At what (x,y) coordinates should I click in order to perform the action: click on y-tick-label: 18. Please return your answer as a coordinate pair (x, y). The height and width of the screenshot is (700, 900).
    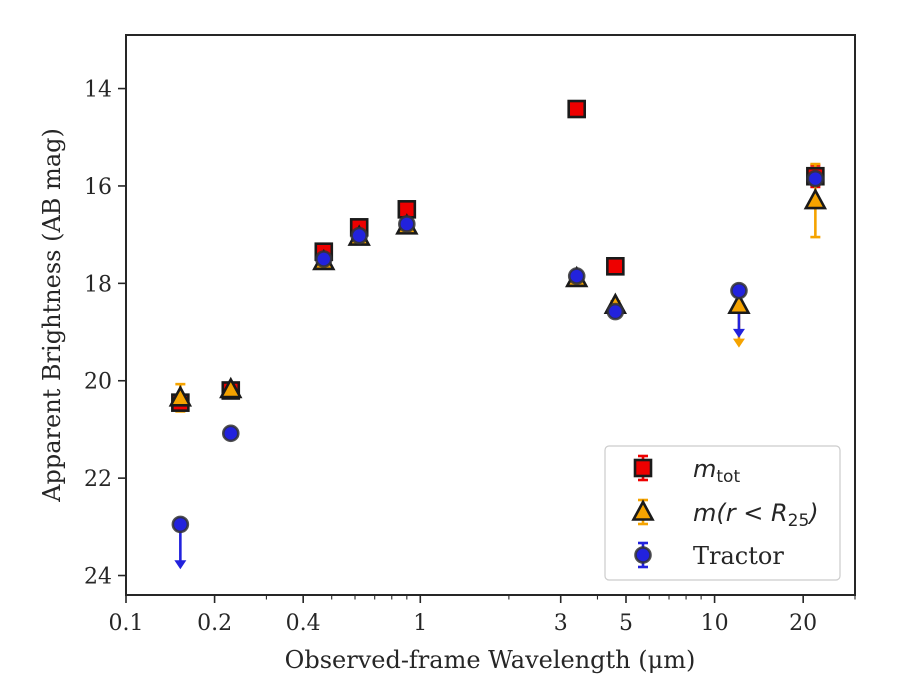
    Looking at the image, I should click on (98, 284).